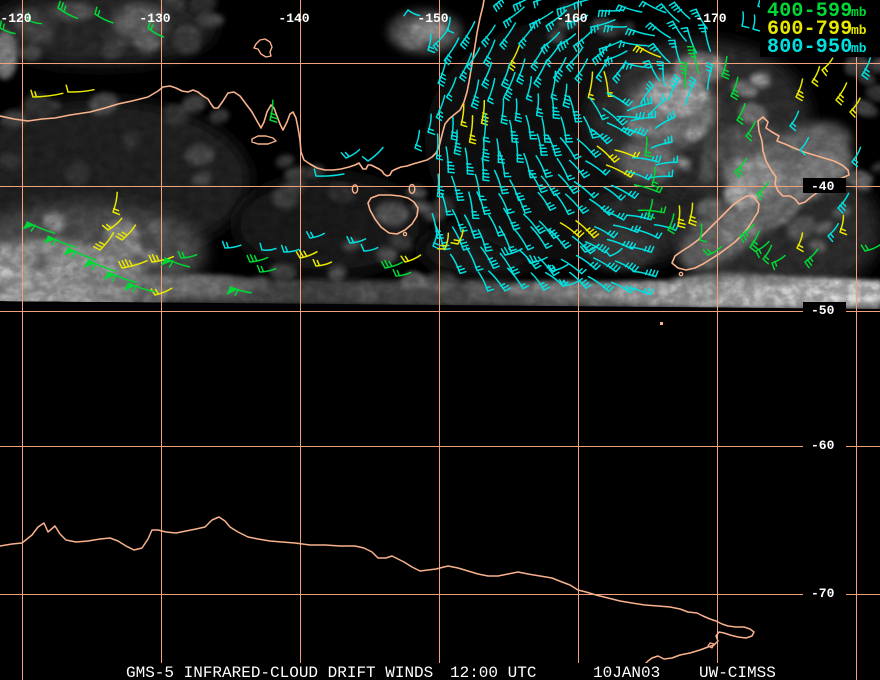 This screenshot has width=880, height=680. I want to click on svg-text: -150, so click(432, 18).